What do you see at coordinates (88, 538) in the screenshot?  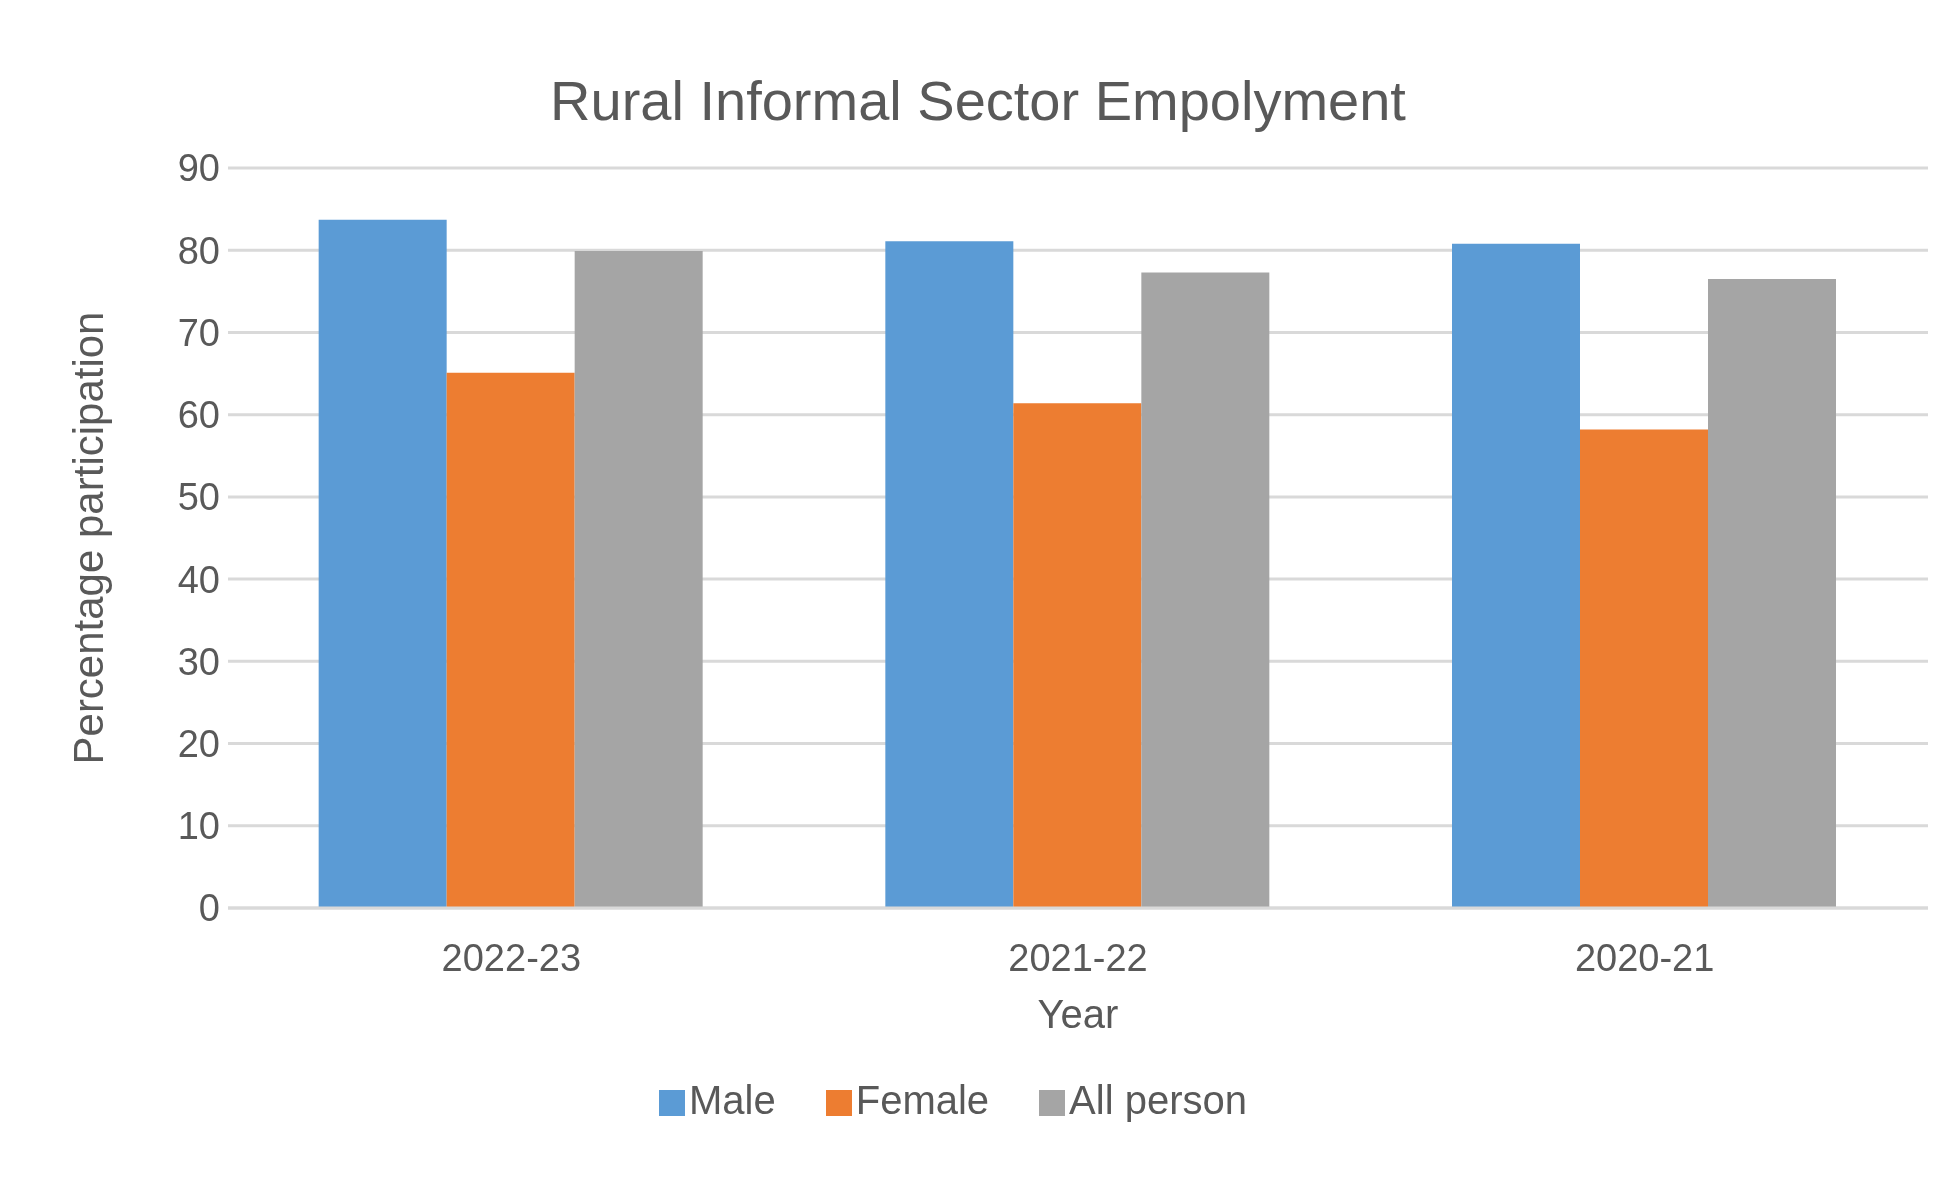 I see `y-axis-title: Percentage participation` at bounding box center [88, 538].